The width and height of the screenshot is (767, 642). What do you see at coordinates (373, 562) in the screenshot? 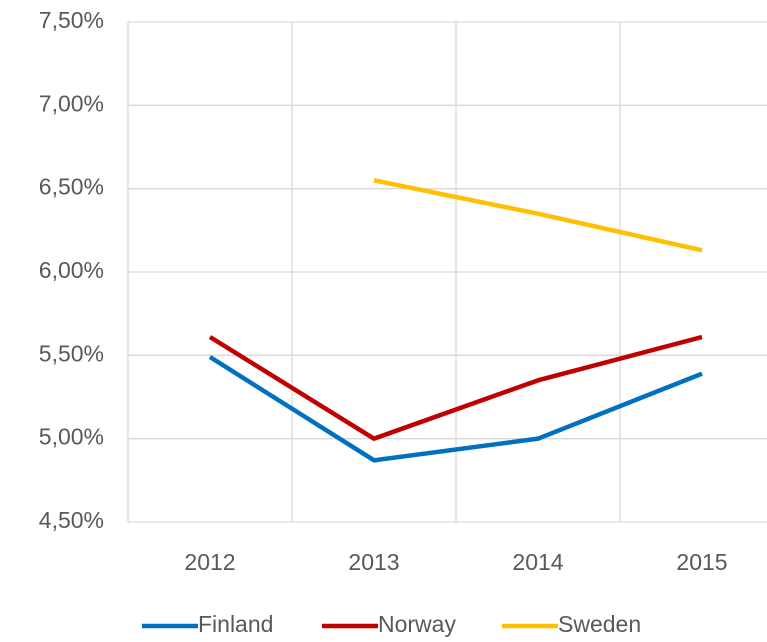
I see `x-tick-label: 2013` at bounding box center [373, 562].